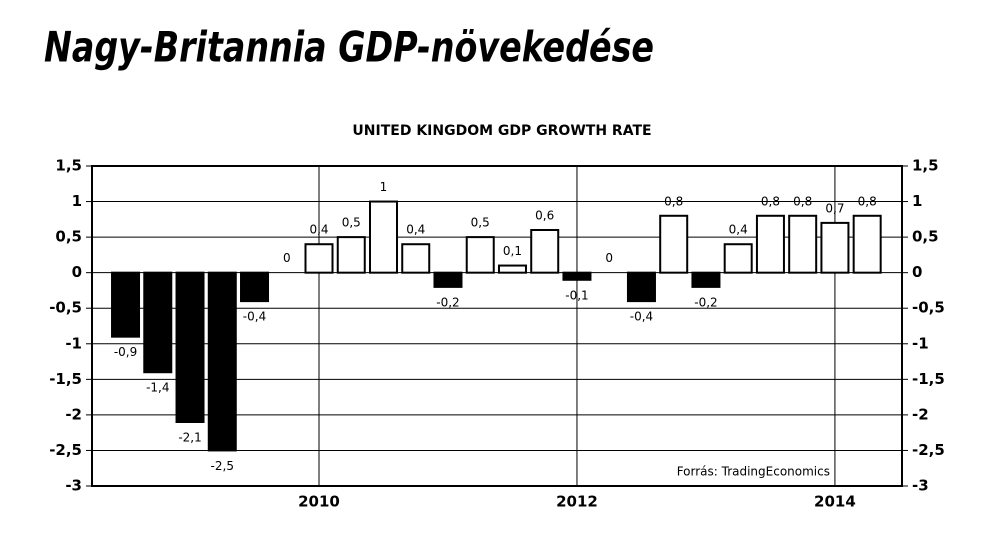 This screenshot has width=1005, height=549. Describe the element at coordinates (928, 379) in the screenshot. I see `y2-tick-label: -1,5` at that location.